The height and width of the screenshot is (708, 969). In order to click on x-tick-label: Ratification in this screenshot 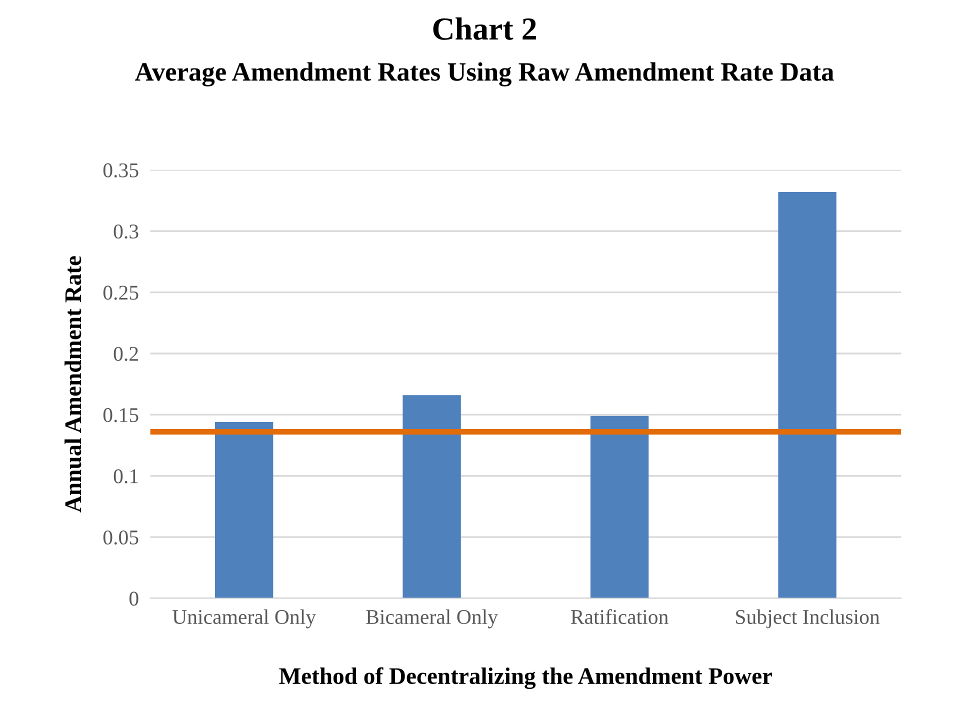, I will do `click(619, 616)`.